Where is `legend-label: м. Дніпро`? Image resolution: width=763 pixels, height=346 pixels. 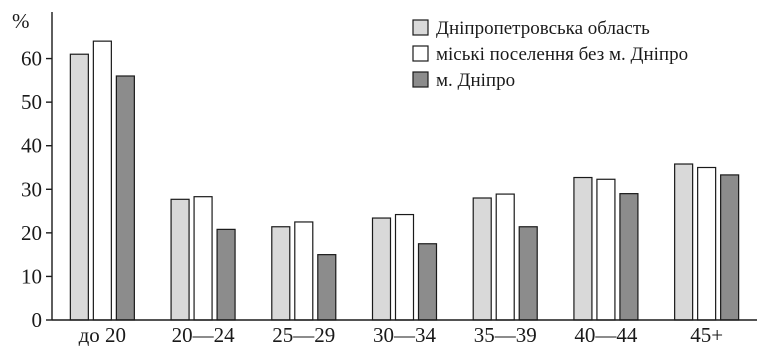
legend-label: м. Дніпро is located at coordinates (475, 80).